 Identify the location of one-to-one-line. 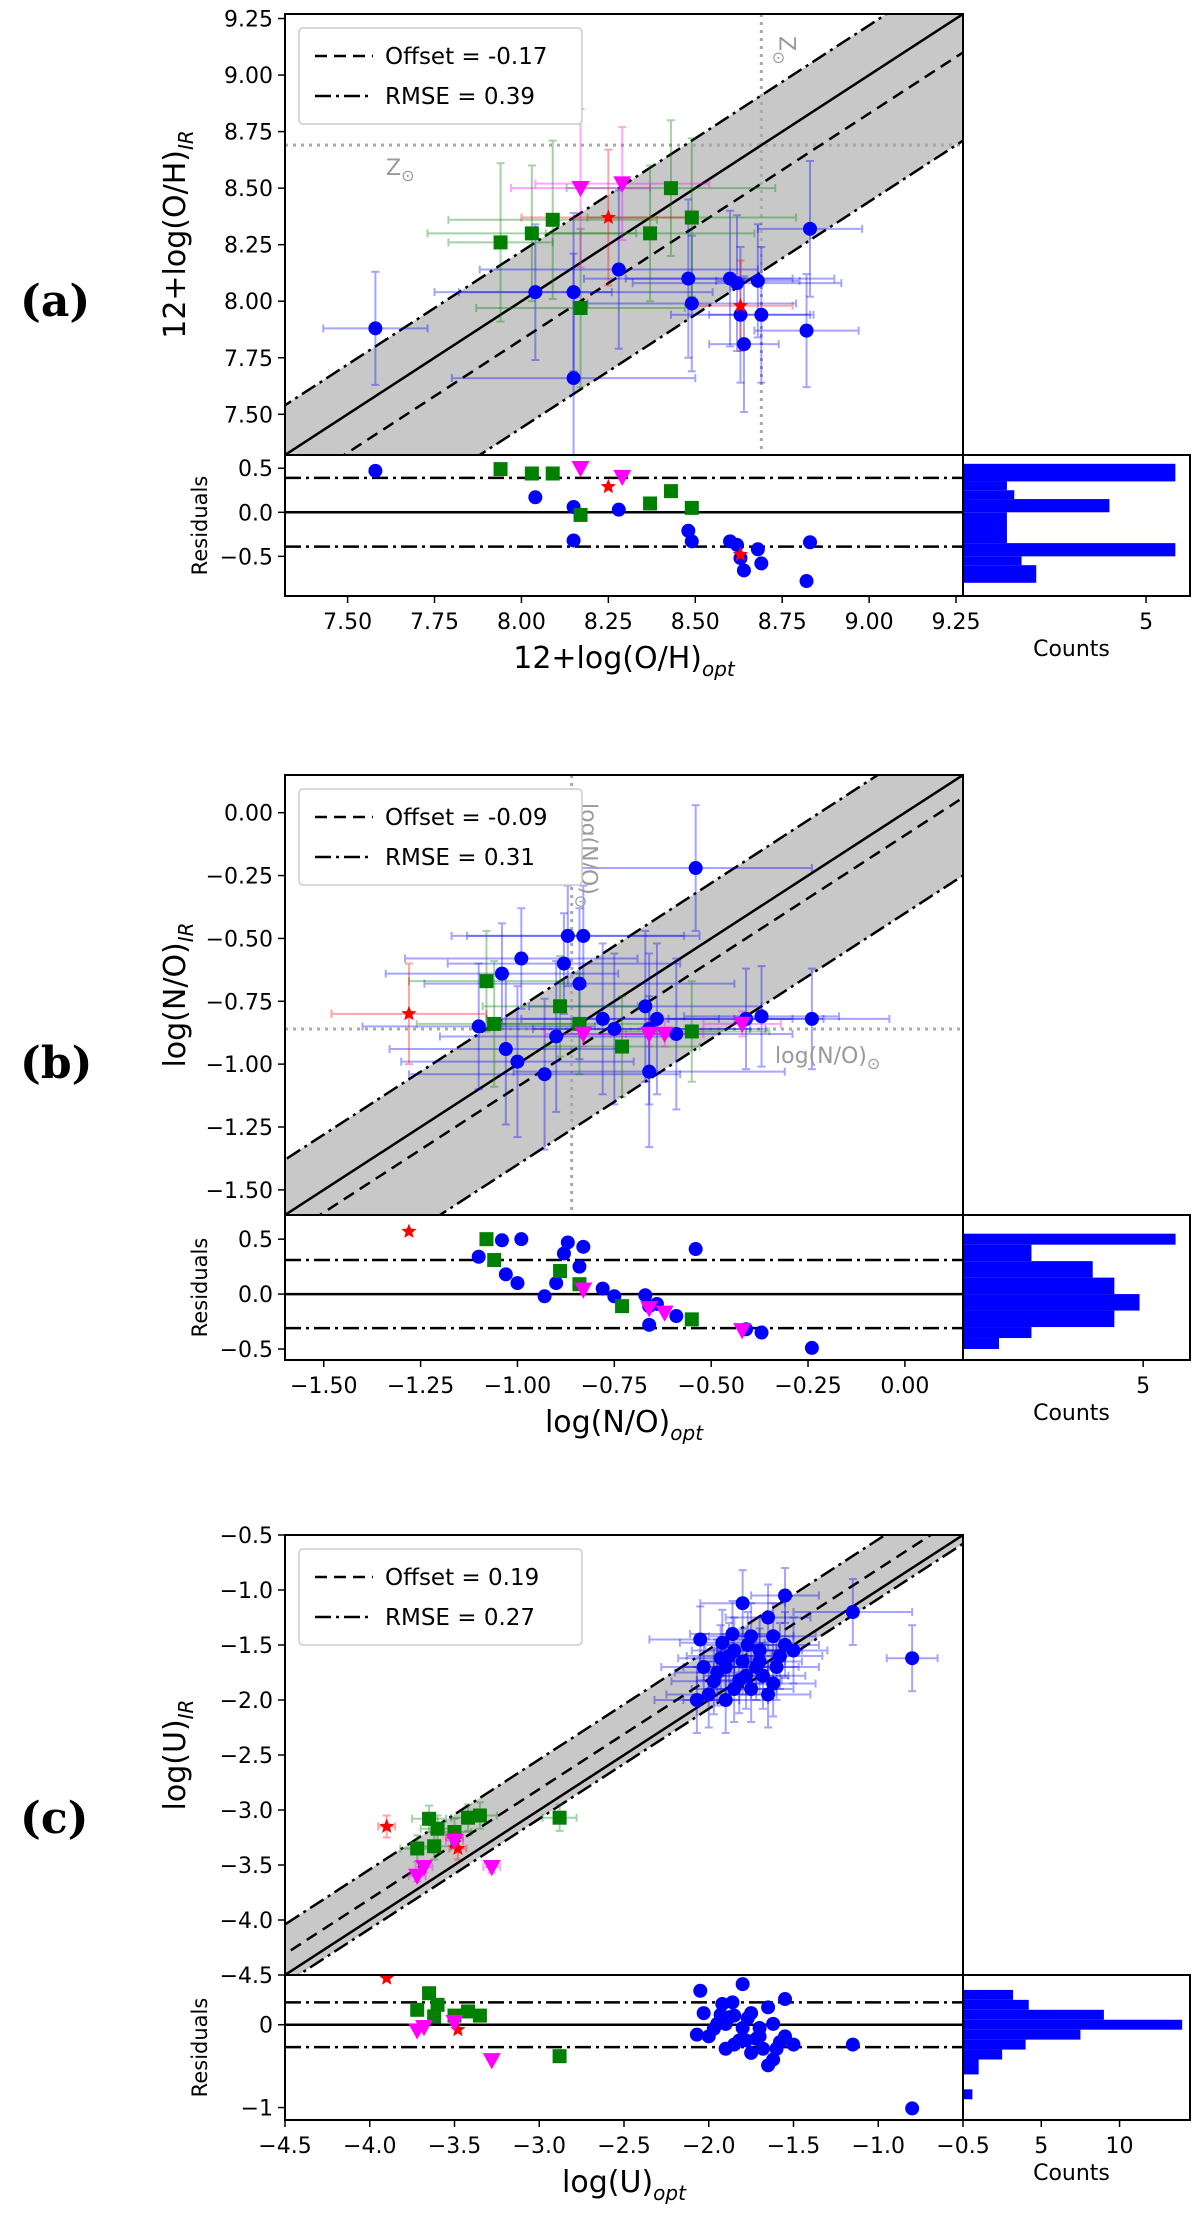
(624, 995).